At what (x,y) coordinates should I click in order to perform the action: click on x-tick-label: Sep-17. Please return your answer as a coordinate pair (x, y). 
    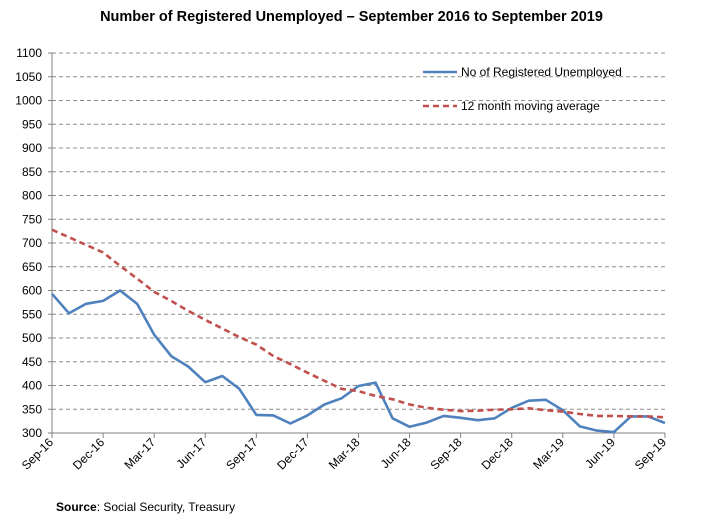
    Looking at the image, I should click on (241, 453).